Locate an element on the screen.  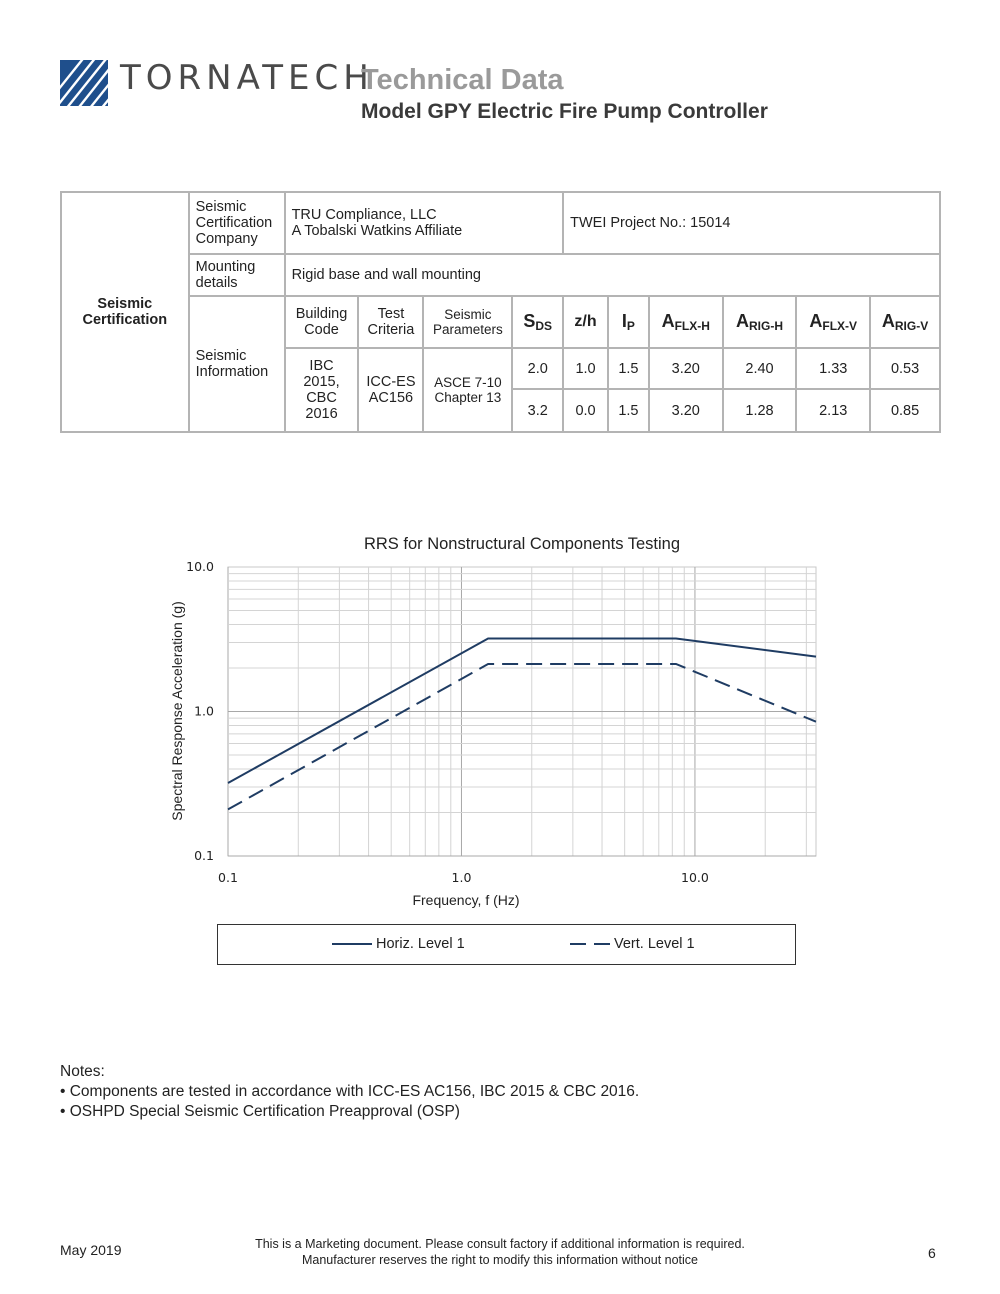
company-affiliate: A Tobalski Watkins Affiliate is located at coordinates (377, 231).